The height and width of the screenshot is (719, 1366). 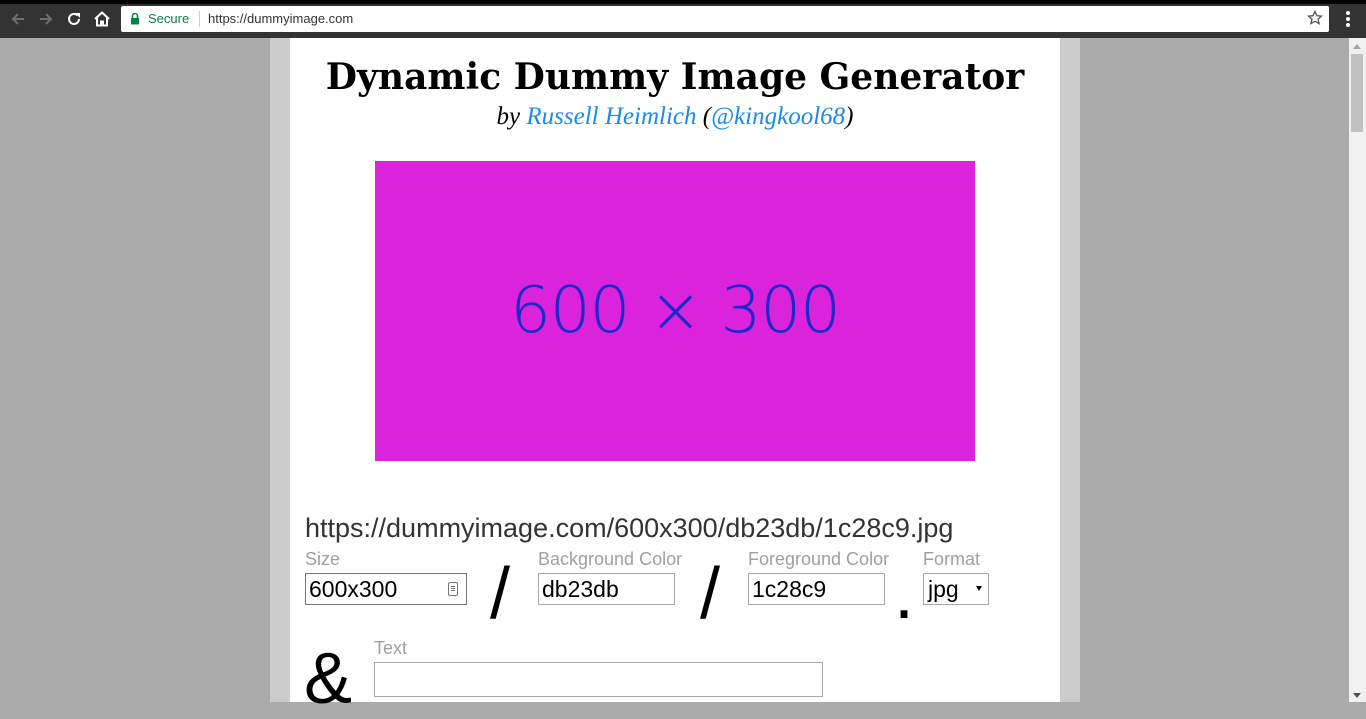 I want to click on forward-button, so click(x=46, y=19).